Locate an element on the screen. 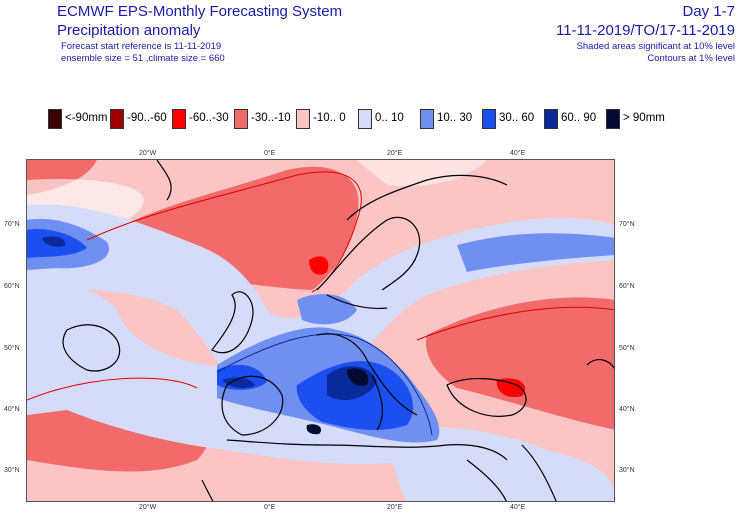 This screenshot has height=516, width=745. lat-tick-left: 40°N is located at coordinates (12, 409).